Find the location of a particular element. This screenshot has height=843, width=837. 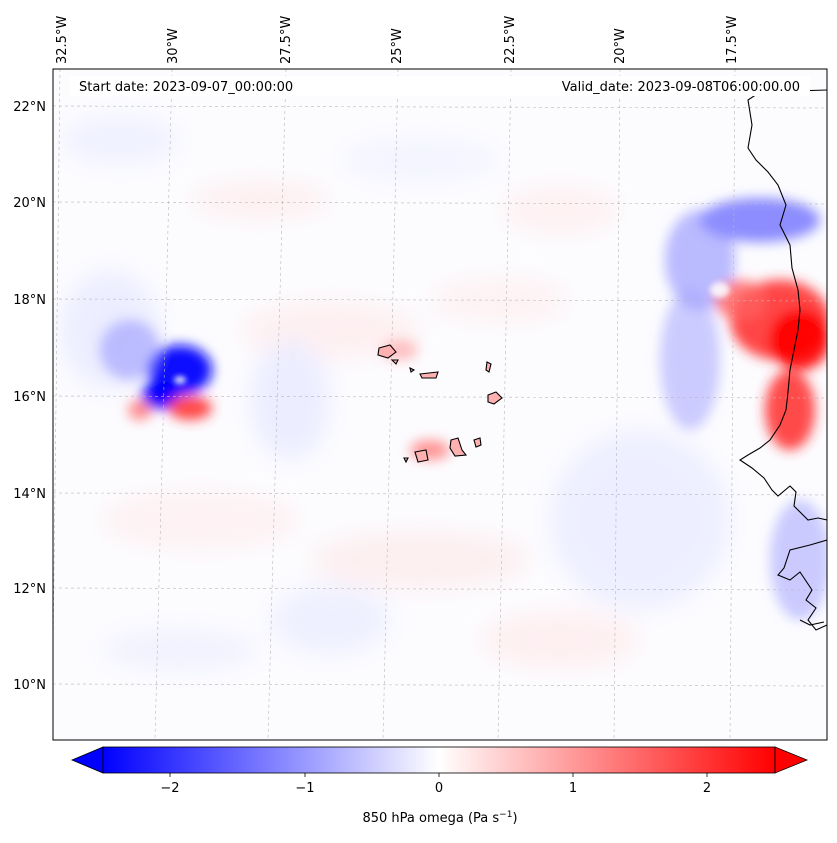

lon-label-17.5w: 17.5°W is located at coordinates (732, 40).